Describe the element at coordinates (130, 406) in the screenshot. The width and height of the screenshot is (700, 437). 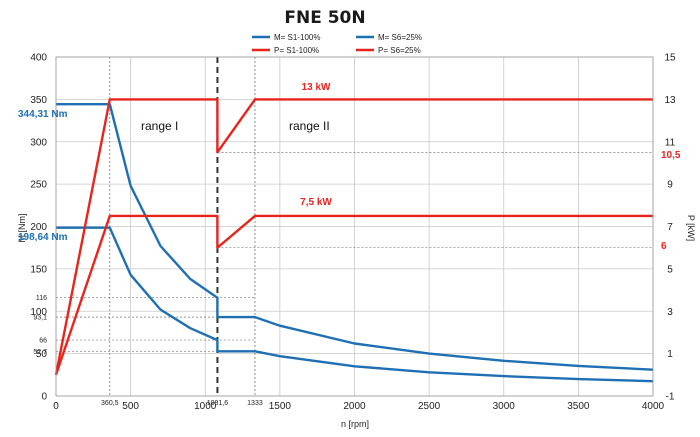
I see `x-tick-label-500: 500` at that location.